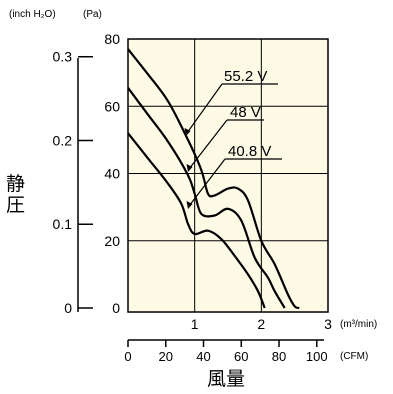 The image size is (393, 394). Describe the element at coordinates (32, 14) in the screenshot. I see `inch-unit-label: (inch H₂O)` at that location.